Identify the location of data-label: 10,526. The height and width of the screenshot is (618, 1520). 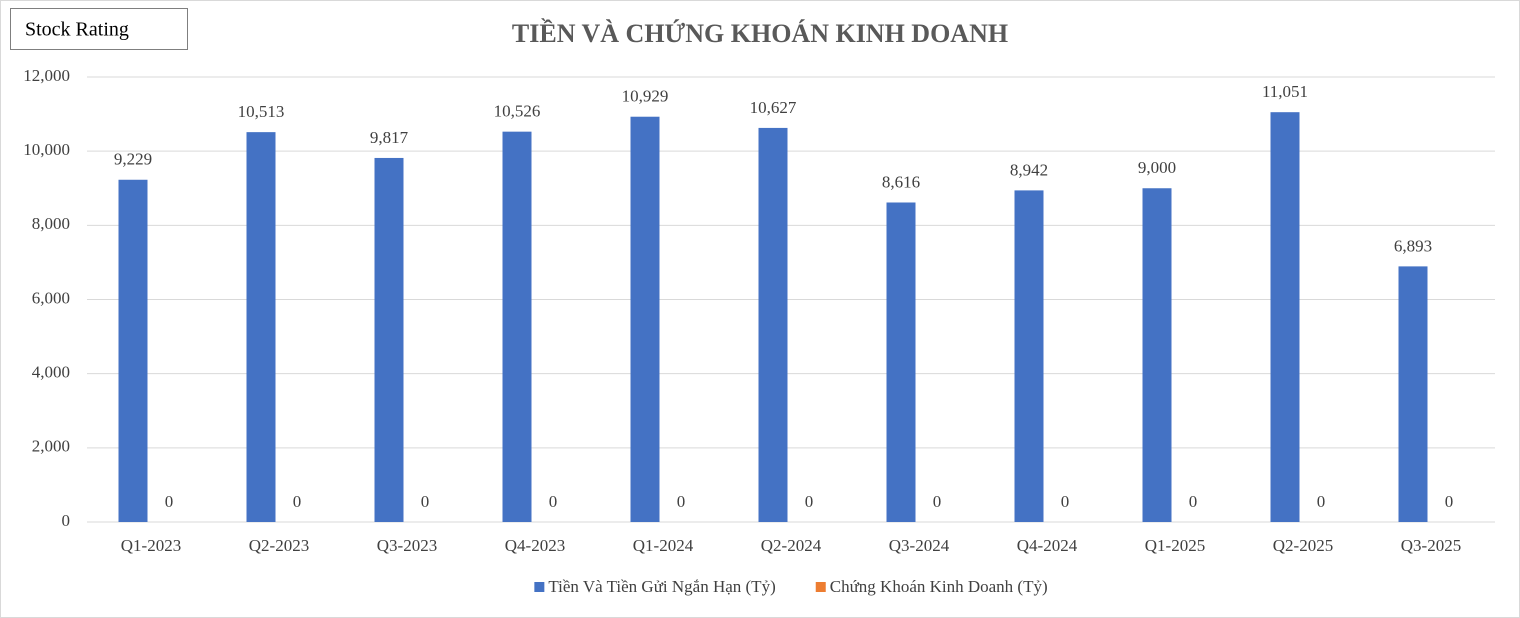
(517, 111).